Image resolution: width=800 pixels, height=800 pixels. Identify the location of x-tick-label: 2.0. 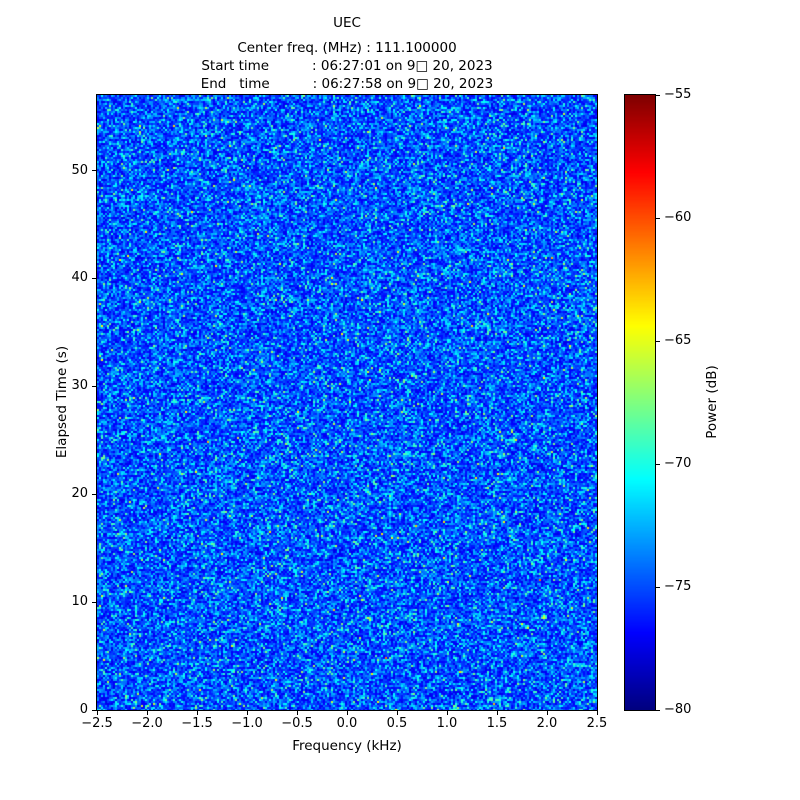
(547, 723).